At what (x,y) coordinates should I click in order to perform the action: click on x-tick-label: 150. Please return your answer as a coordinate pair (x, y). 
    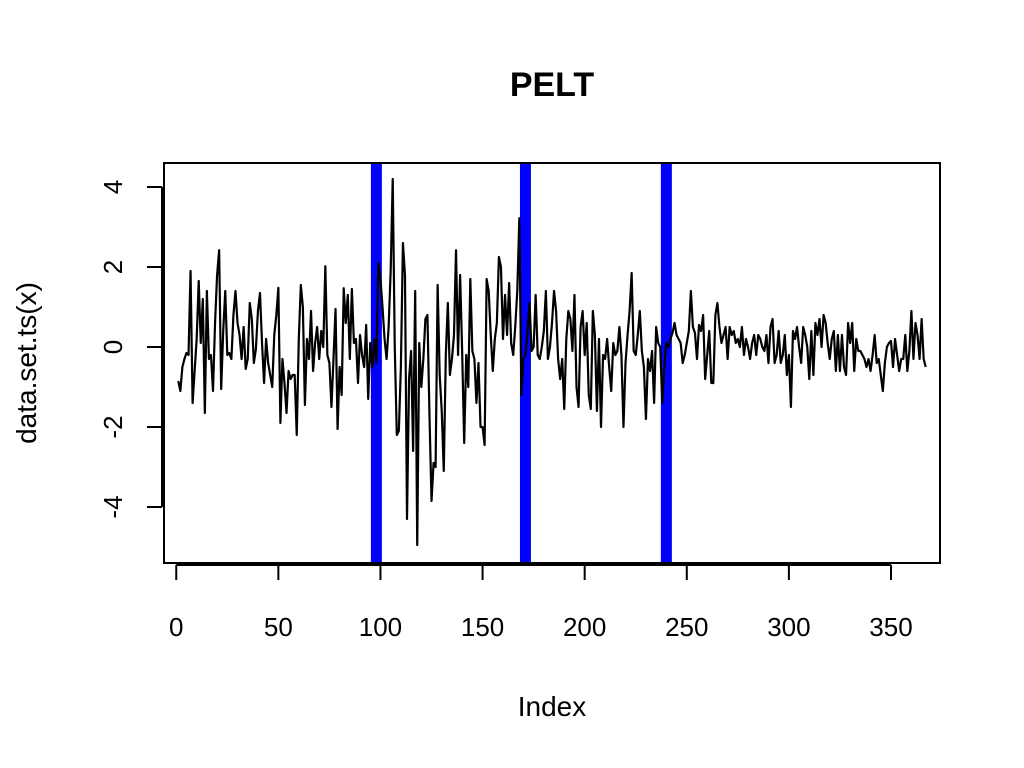
    Looking at the image, I should click on (482, 627).